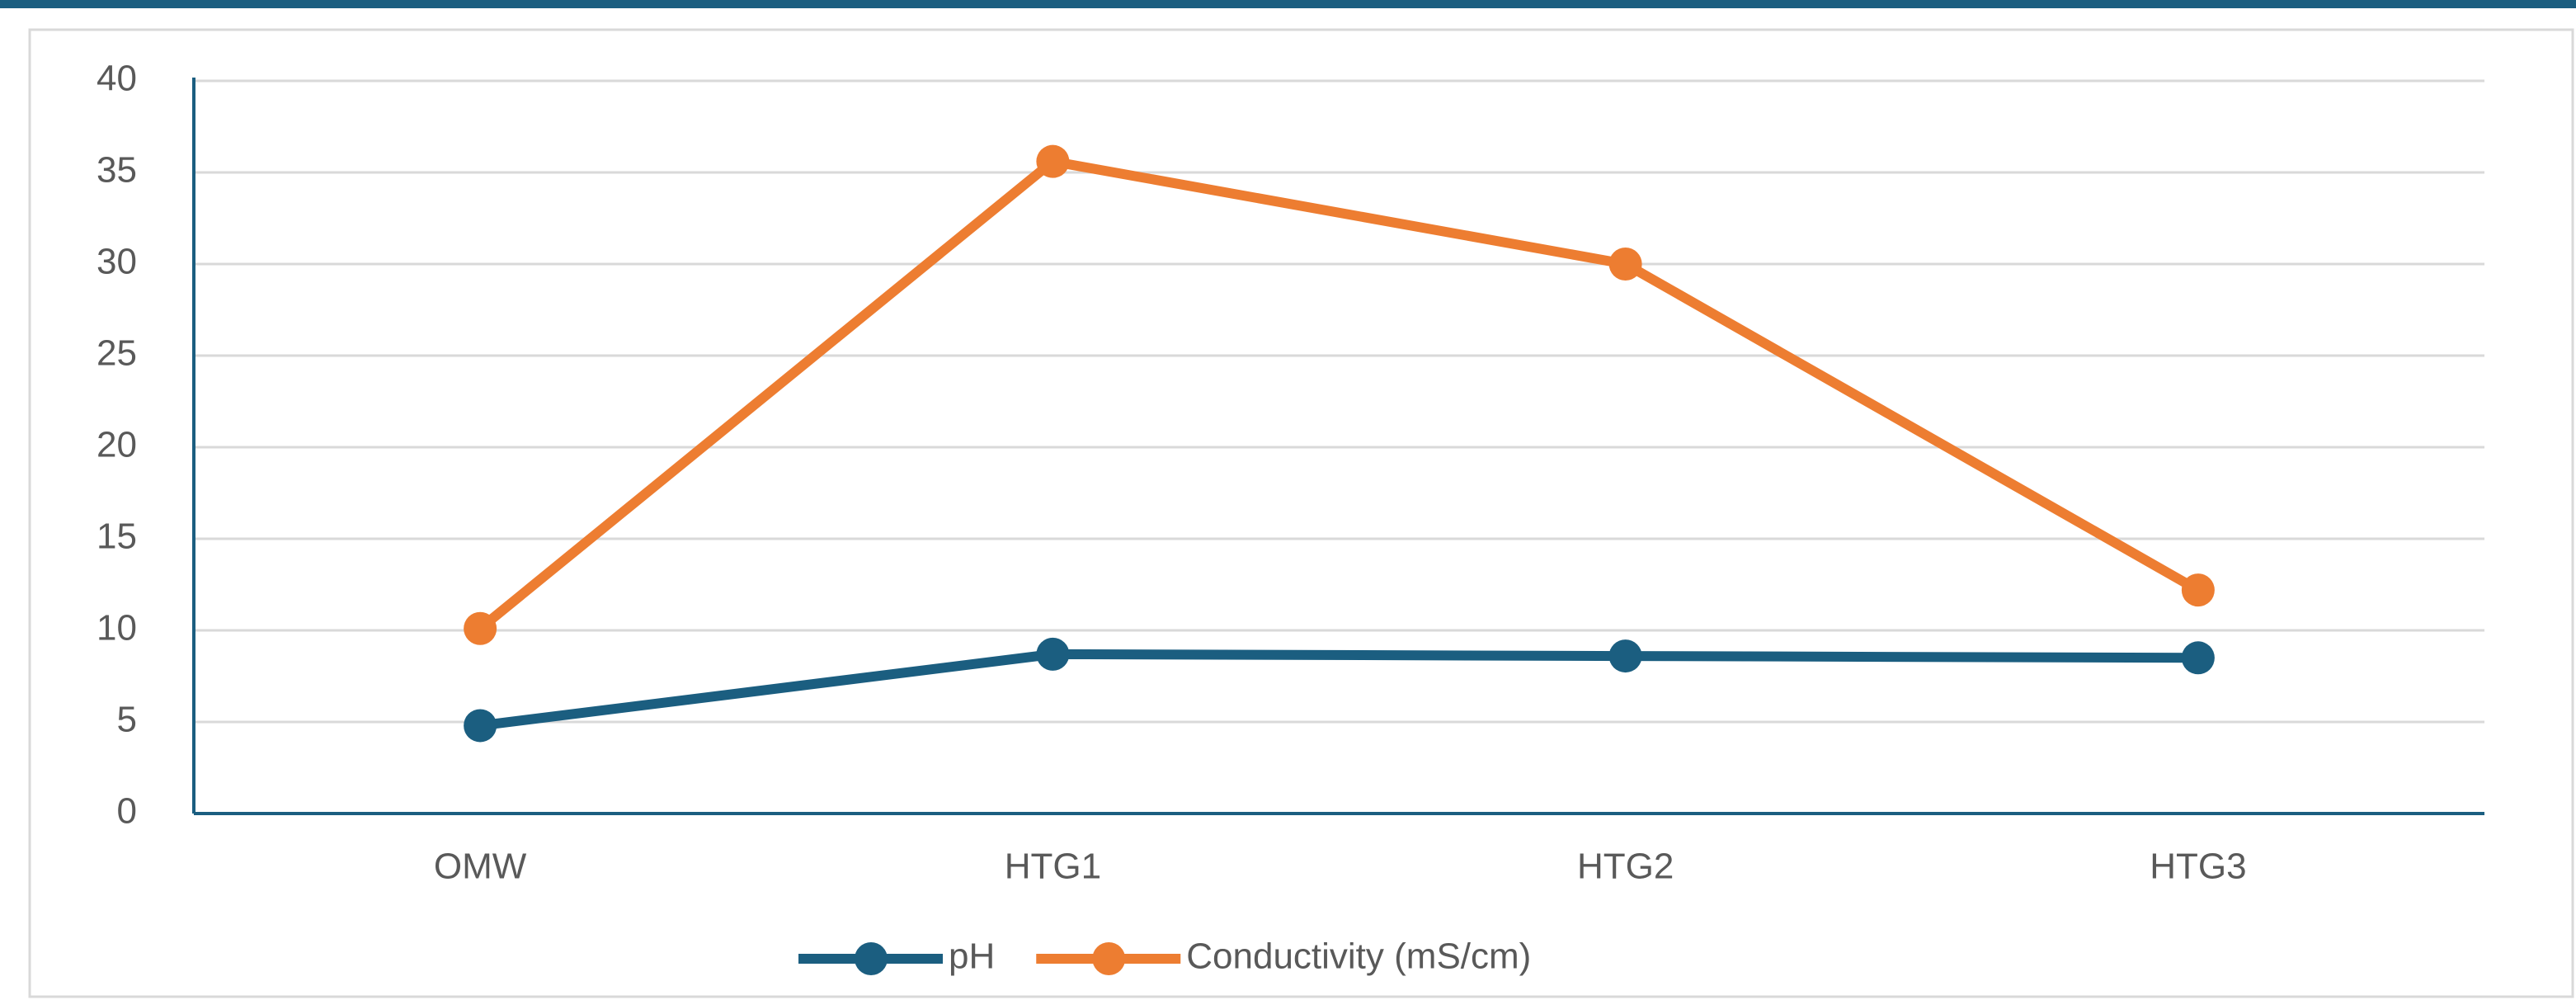 Image resolution: width=2576 pixels, height=1000 pixels. Describe the element at coordinates (1164, 956) in the screenshot. I see `legend: pH Conductivity (mS/cm)` at that location.